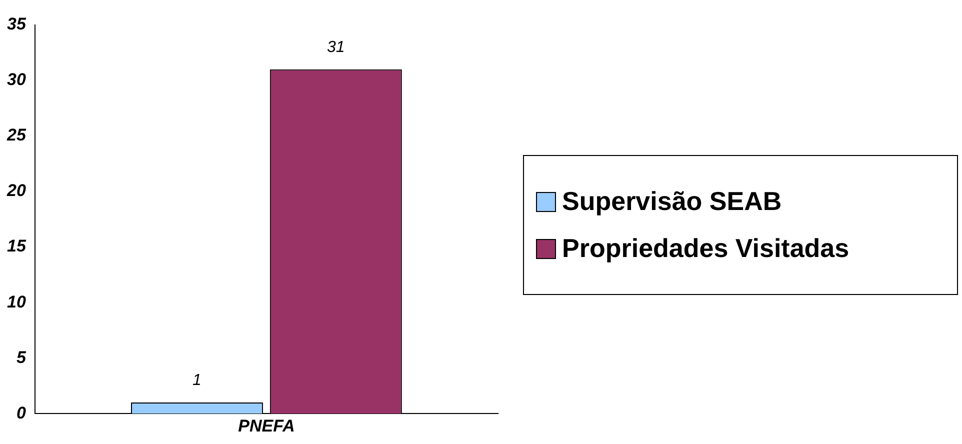 The image size is (962, 444). Describe the element at coordinates (197, 380) in the screenshot. I see `data-label: 1` at that location.